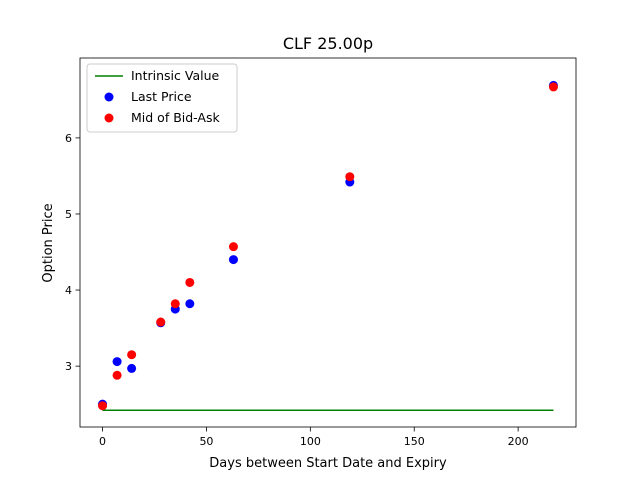 The width and height of the screenshot is (640, 480). Describe the element at coordinates (68, 290) in the screenshot. I see `y-tick-label: 4` at that location.